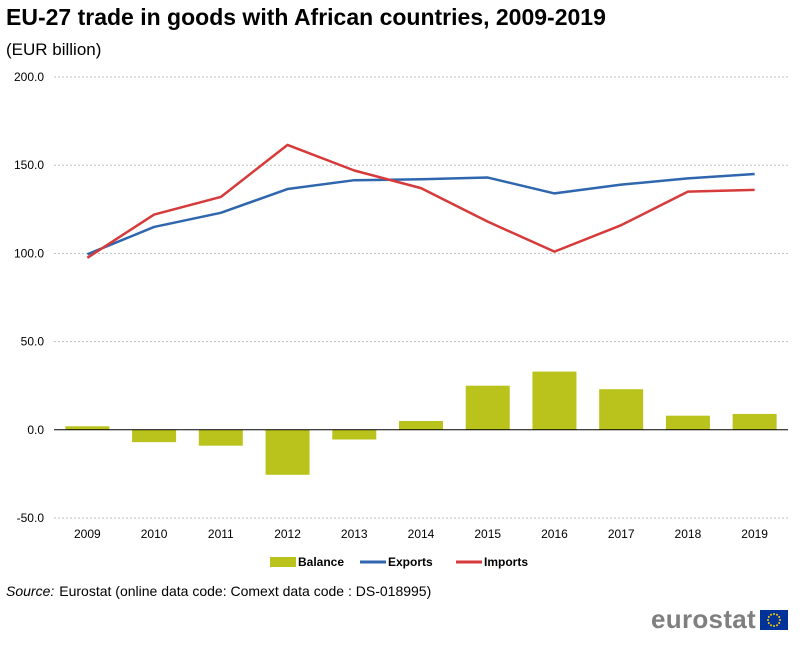 The height and width of the screenshot is (650, 802). I want to click on legend-swatch-balance, so click(283, 562).